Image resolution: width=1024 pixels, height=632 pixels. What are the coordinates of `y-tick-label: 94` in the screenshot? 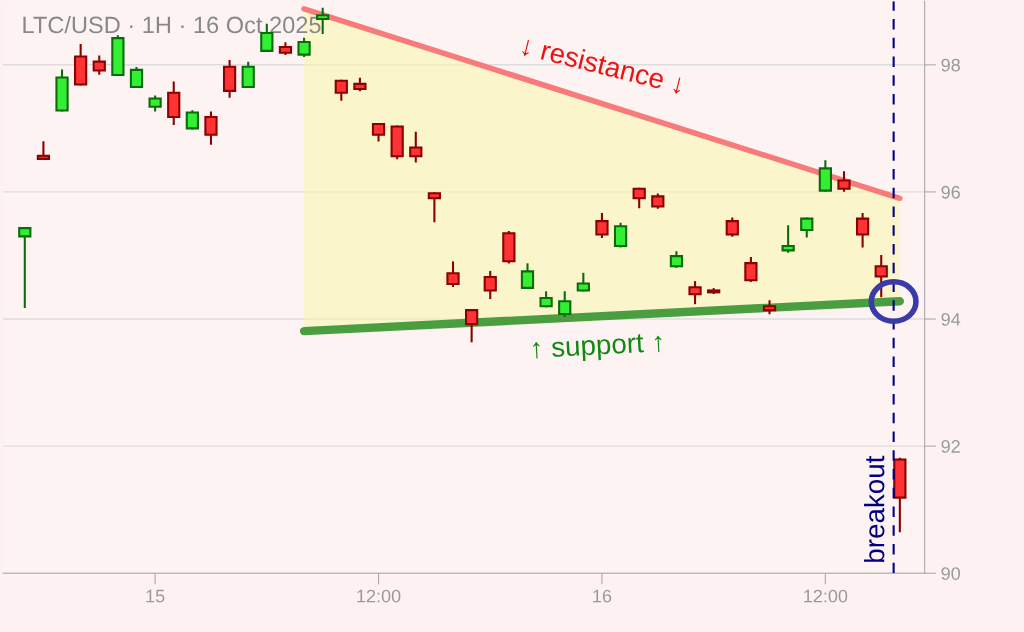 It's located at (951, 319).